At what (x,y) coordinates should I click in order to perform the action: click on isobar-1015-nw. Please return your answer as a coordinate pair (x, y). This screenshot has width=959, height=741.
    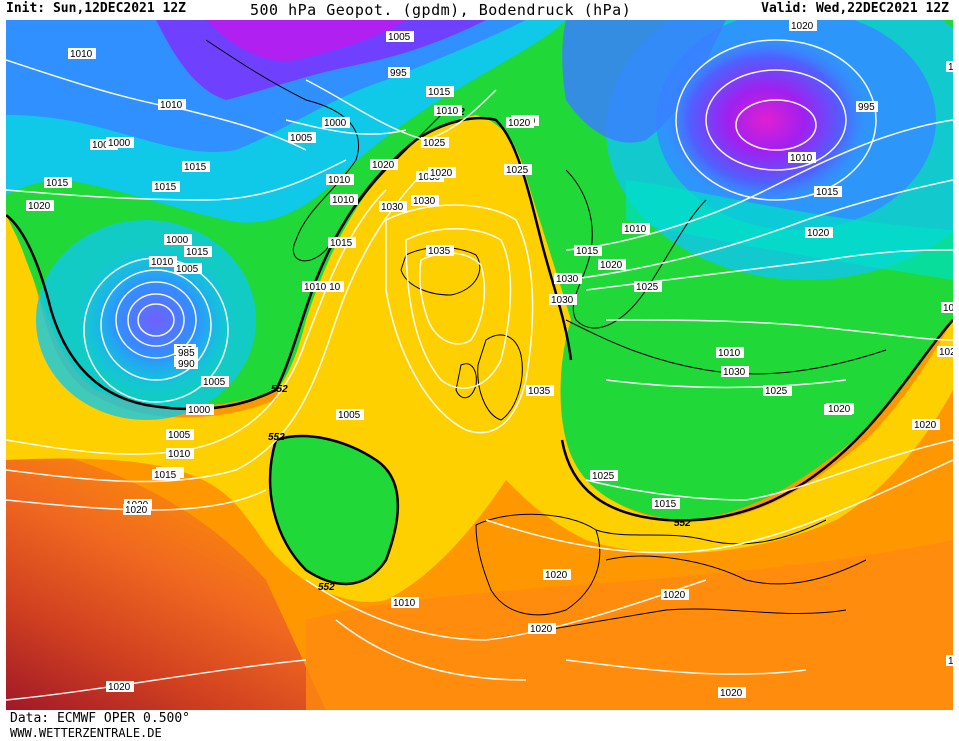
    Looking at the image, I should click on (176, 180).